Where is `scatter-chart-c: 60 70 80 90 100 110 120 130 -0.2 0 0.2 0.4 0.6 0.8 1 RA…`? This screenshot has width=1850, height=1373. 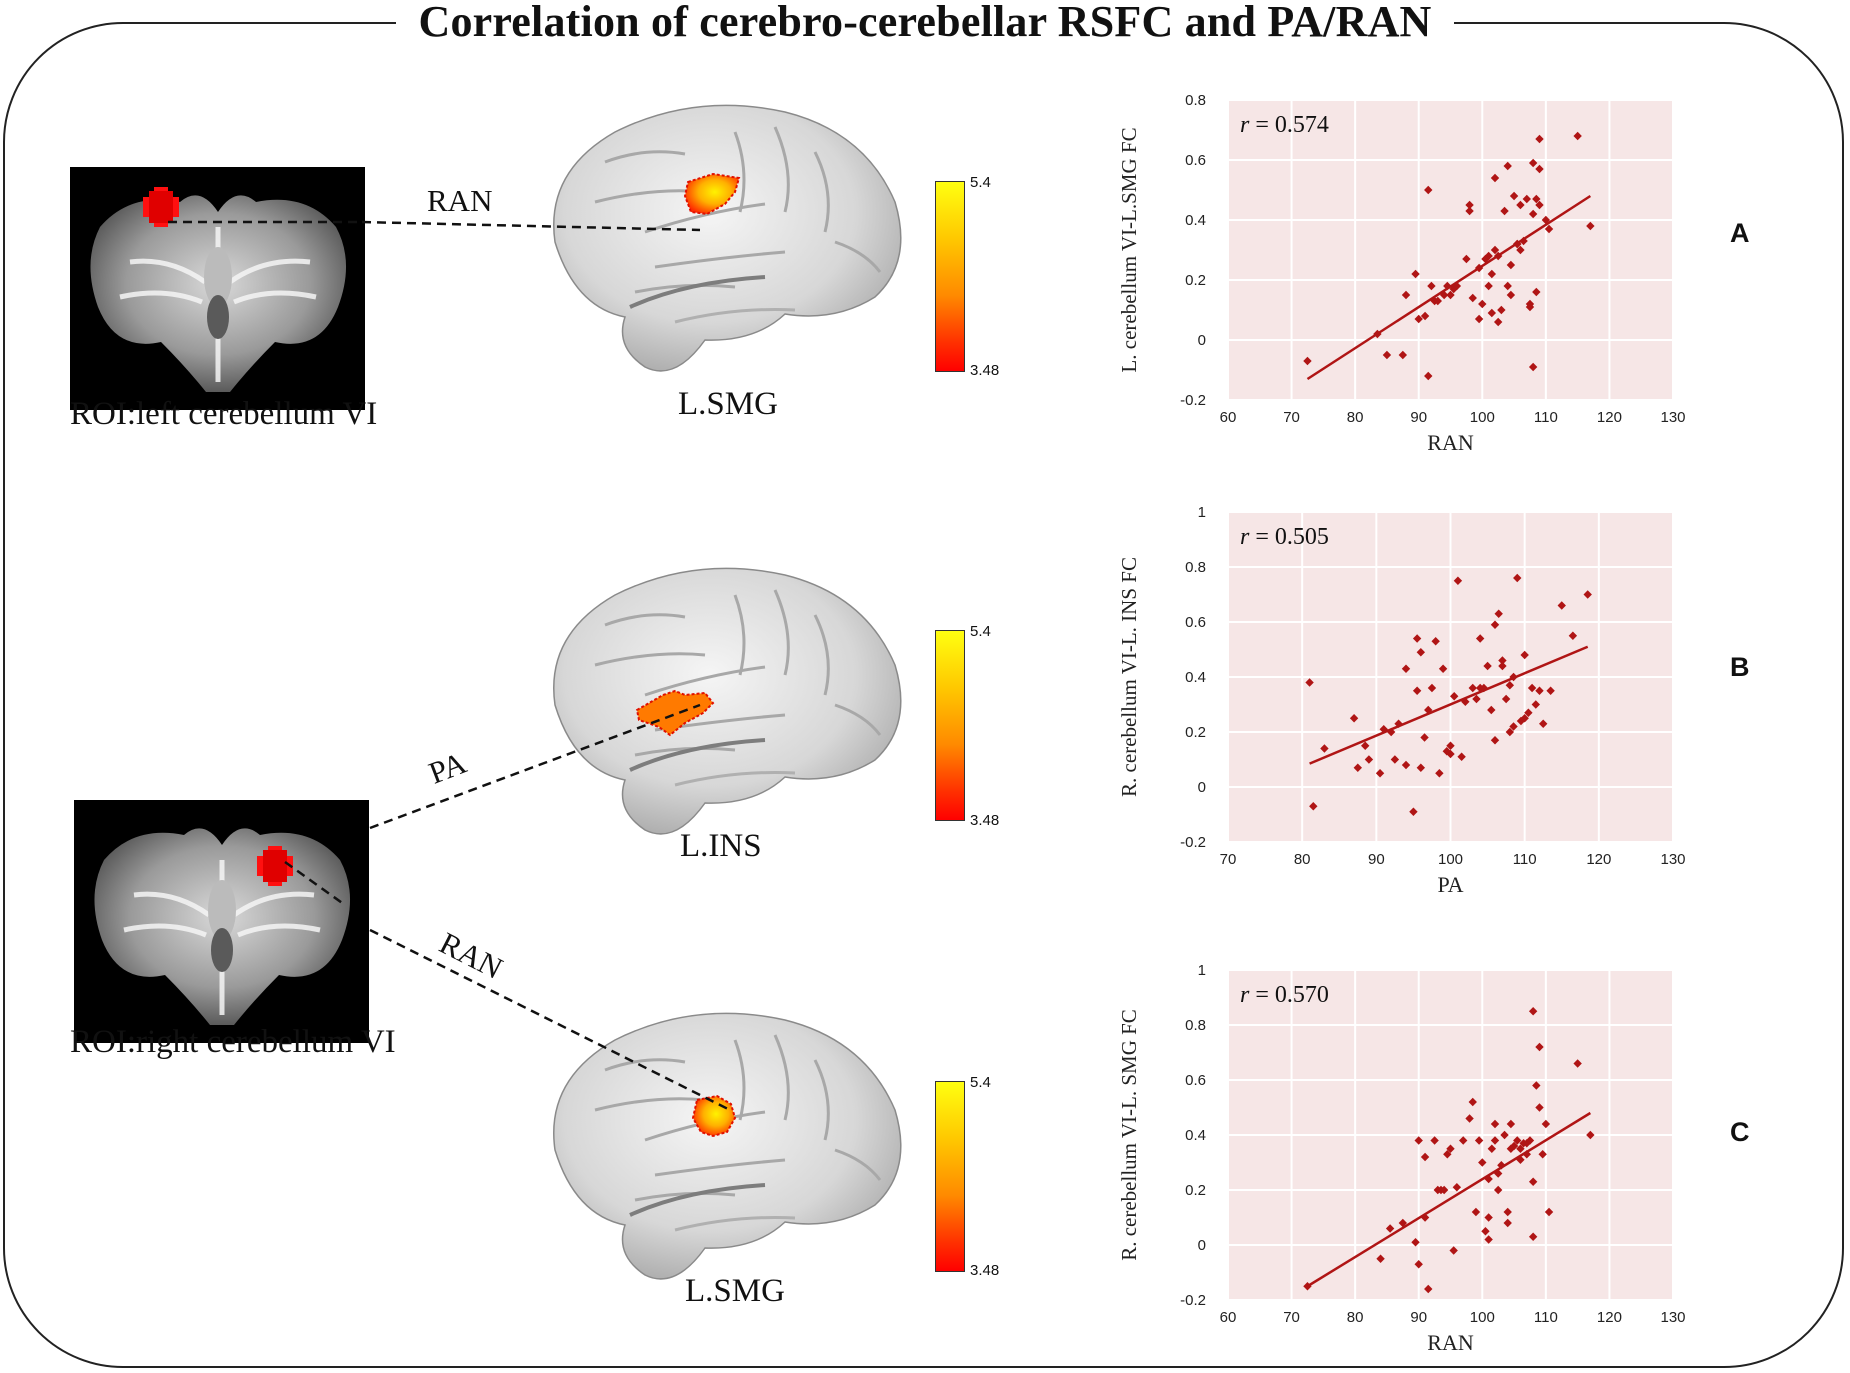 scatter-chart-c: 60 70 80 90 100 110 120 130 -0.2 0 0.2 0.4 0.6 0.8 1 RA… is located at coordinates (1401, 1158).